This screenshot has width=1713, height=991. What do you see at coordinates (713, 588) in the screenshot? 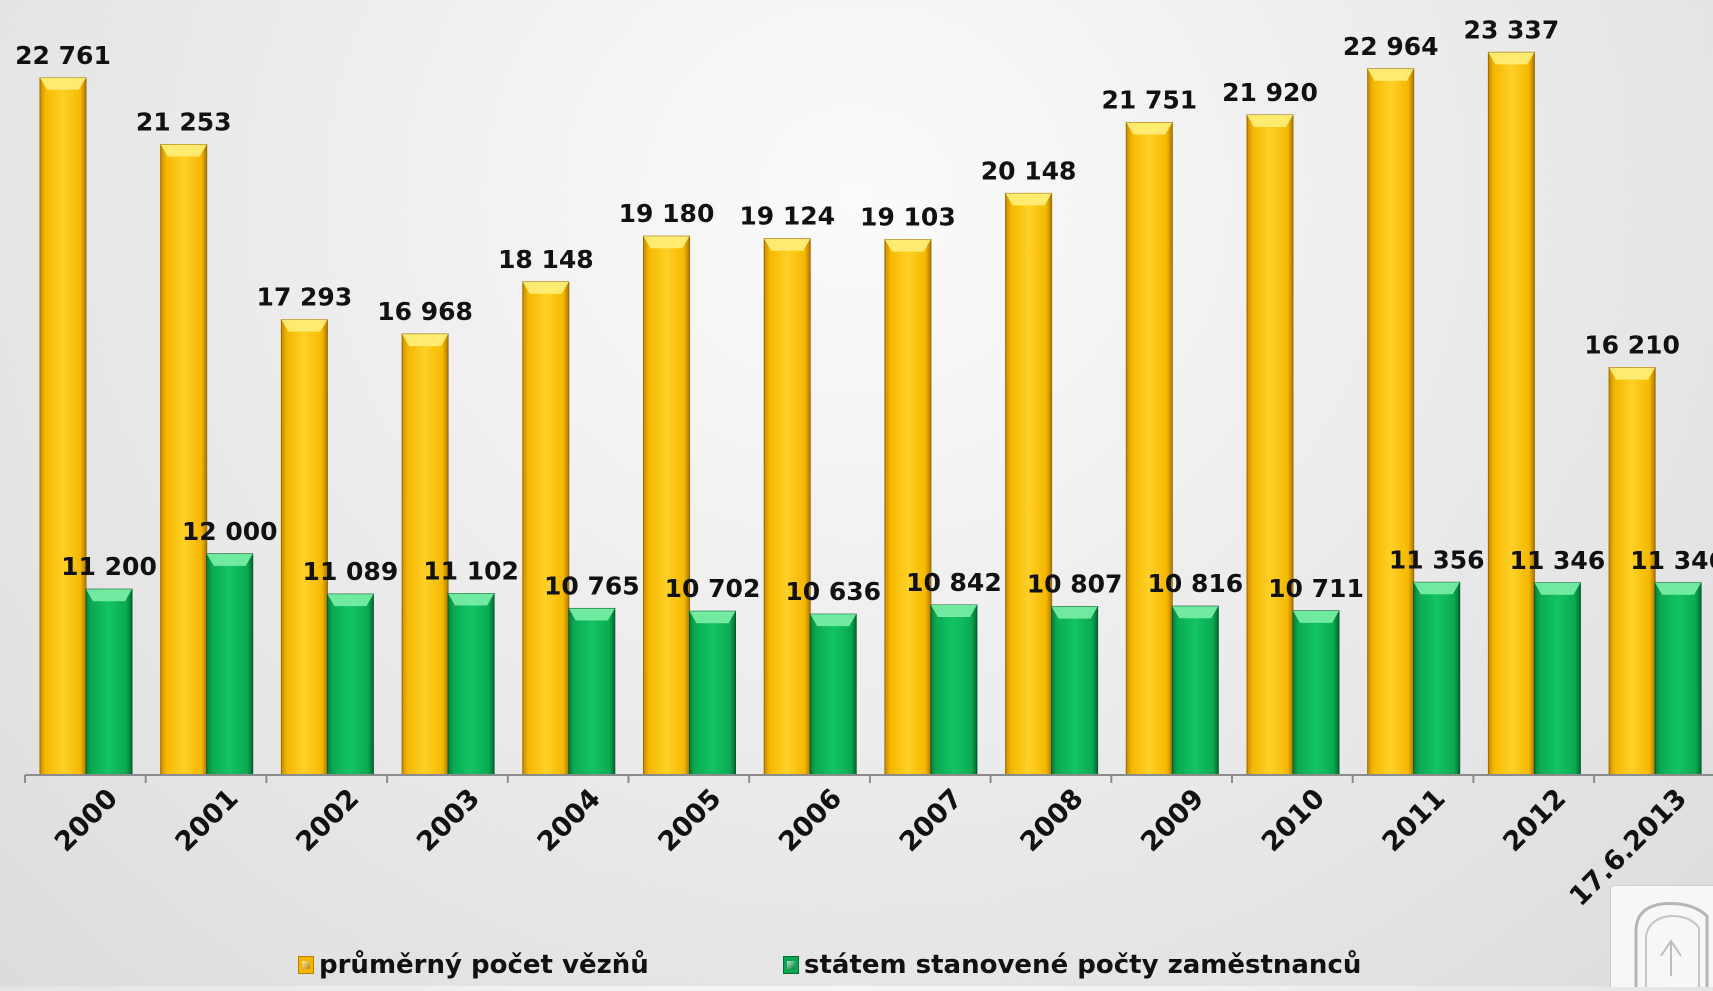
I see `data-label-staff: 10 702` at bounding box center [713, 588].